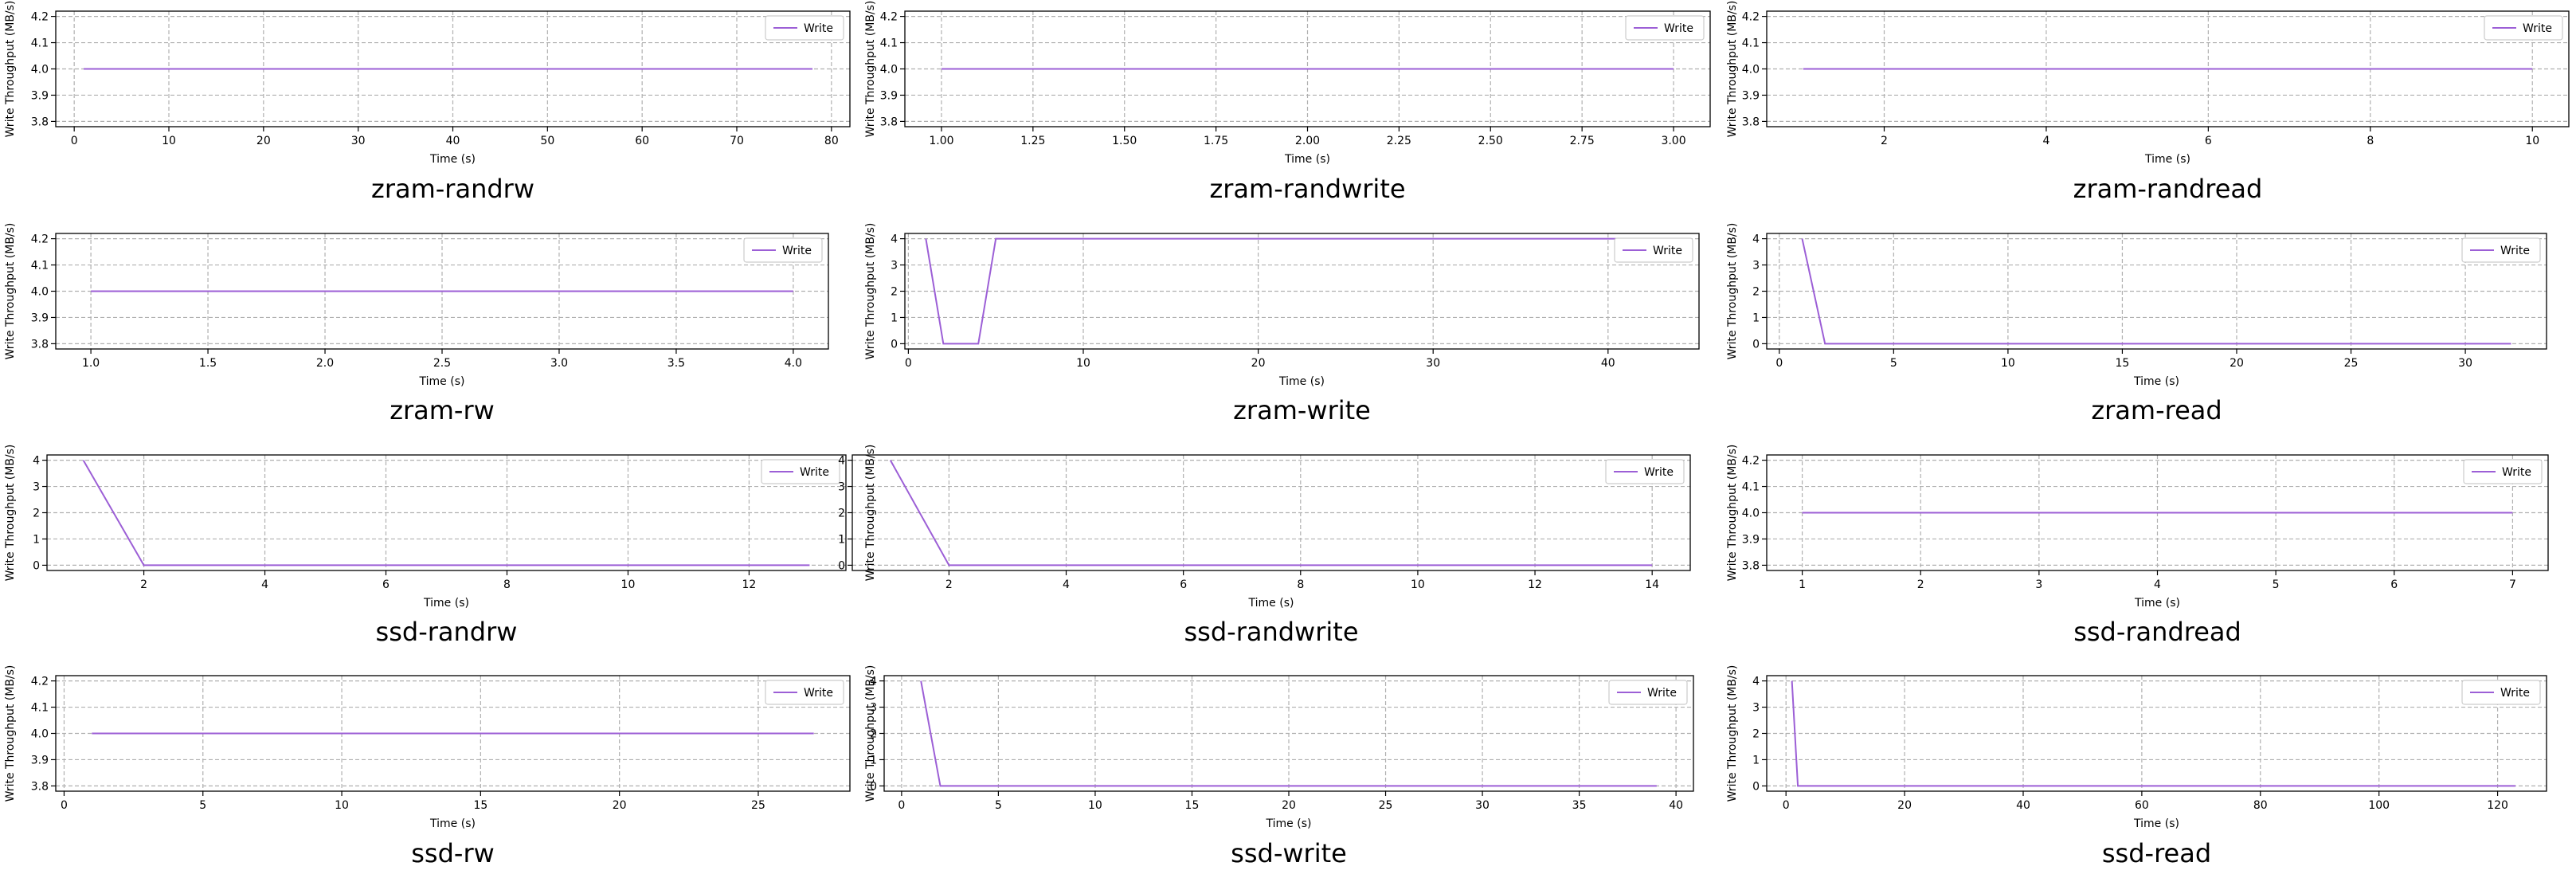 The width and height of the screenshot is (2576, 886). I want to click on x-tick-label: 120, so click(2497, 805).